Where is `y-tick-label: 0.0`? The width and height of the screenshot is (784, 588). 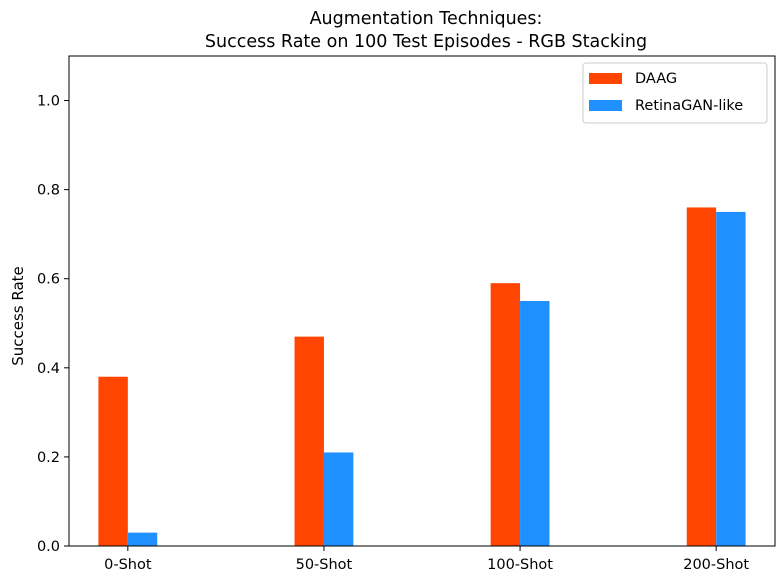
y-tick-label: 0.0 is located at coordinates (48, 547).